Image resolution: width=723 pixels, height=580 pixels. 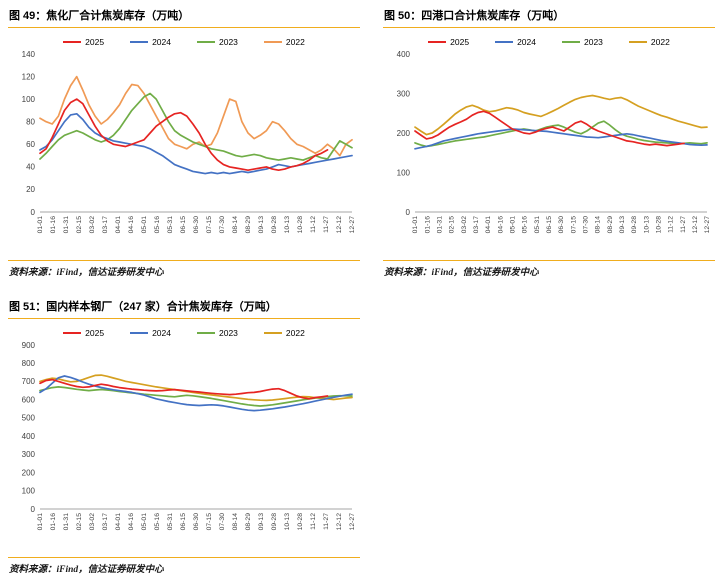 I want to click on series-line-2023, so click(x=196, y=396).